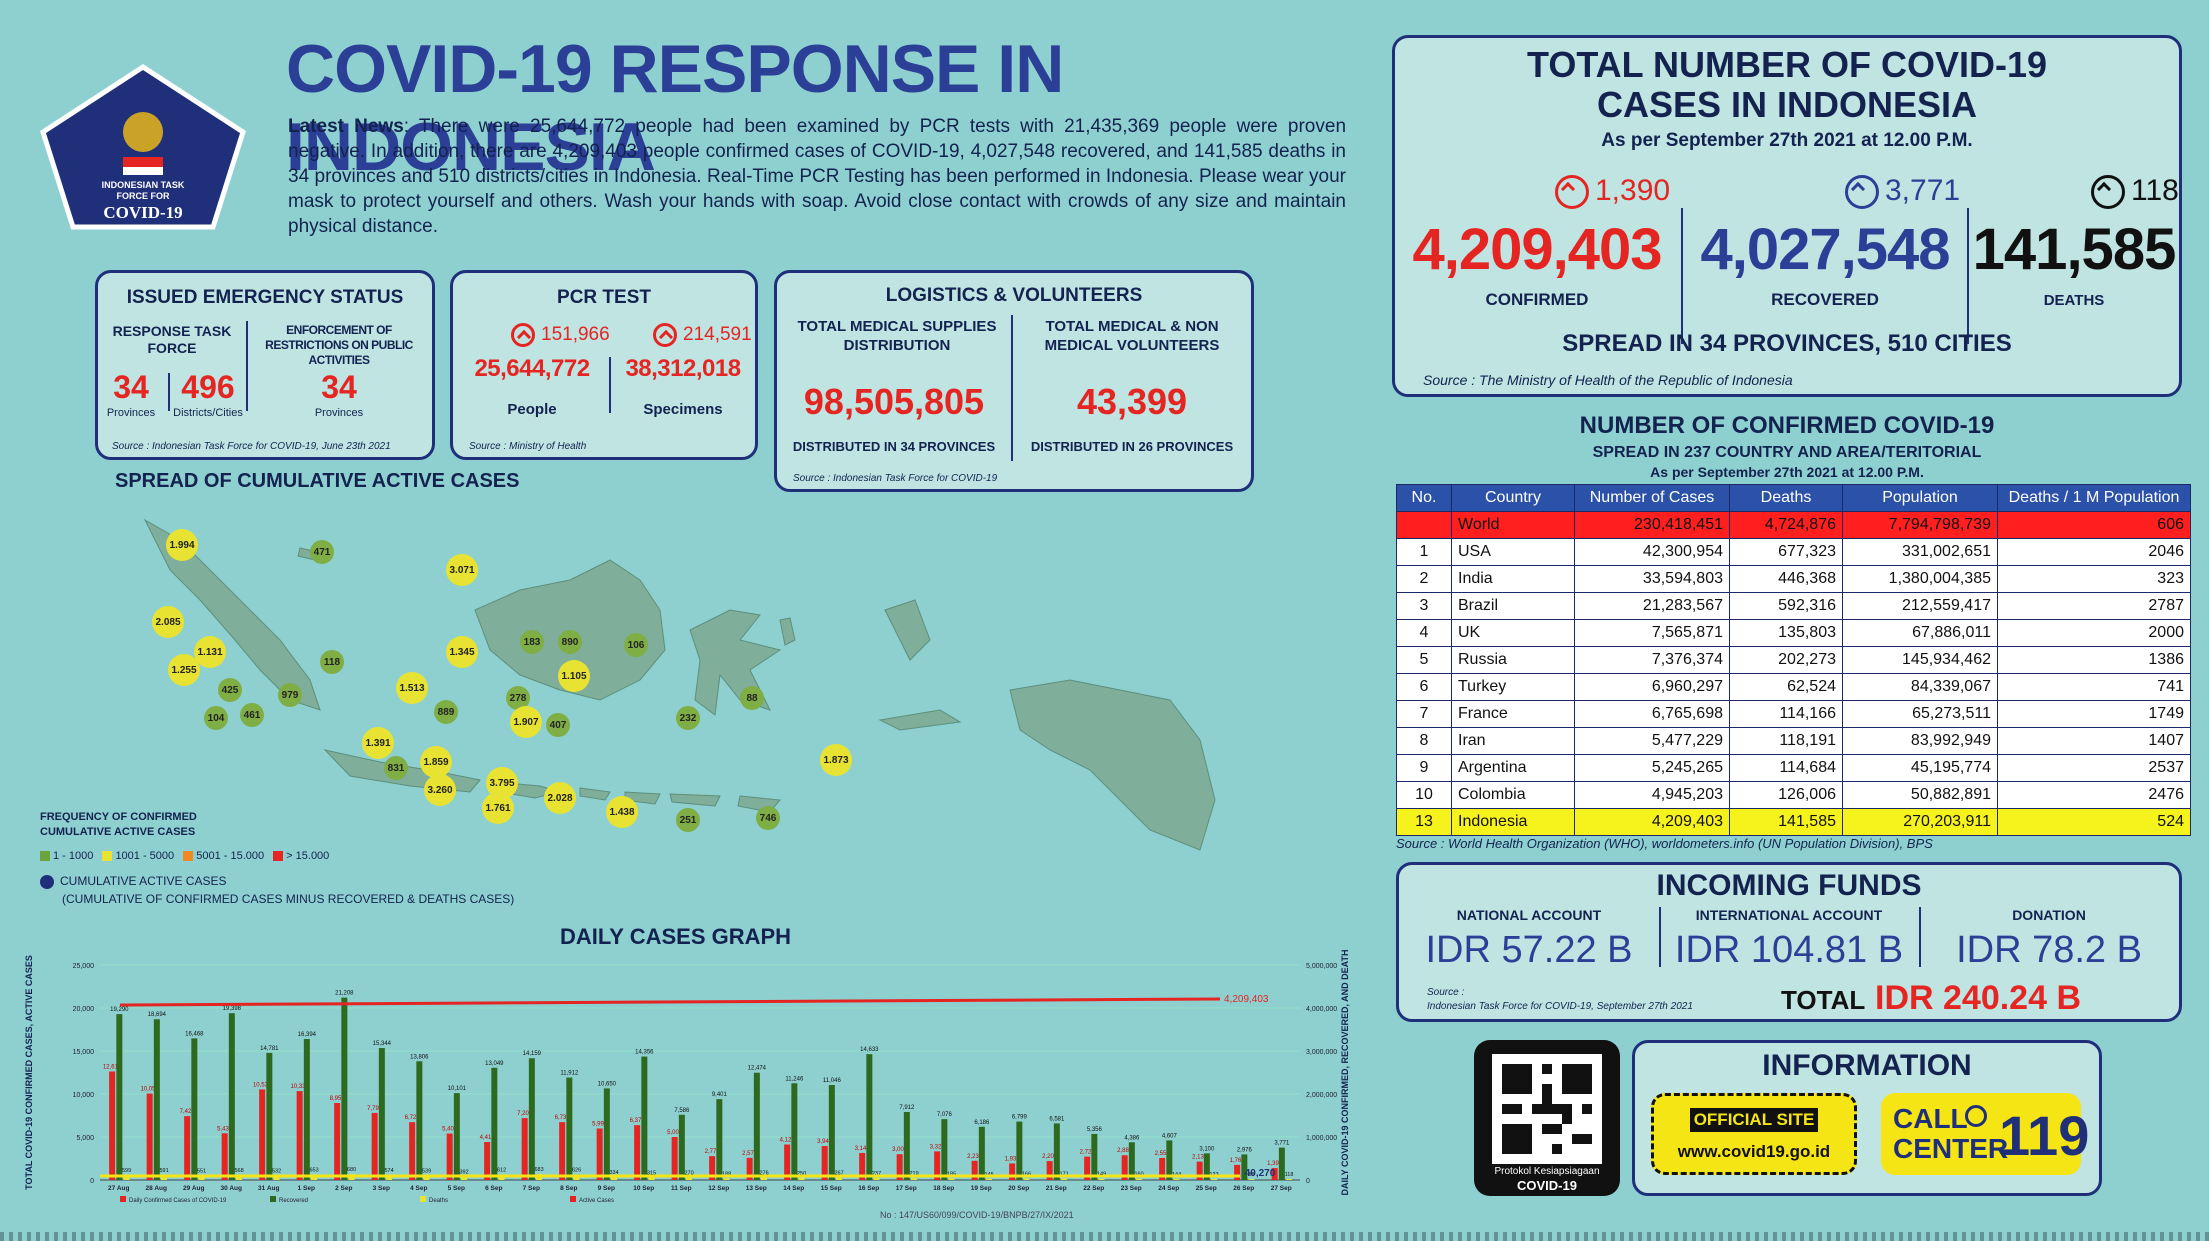 This screenshot has height=1241, width=2209. I want to click on y2-tick-label: 3,000,000, so click(1321, 1052).